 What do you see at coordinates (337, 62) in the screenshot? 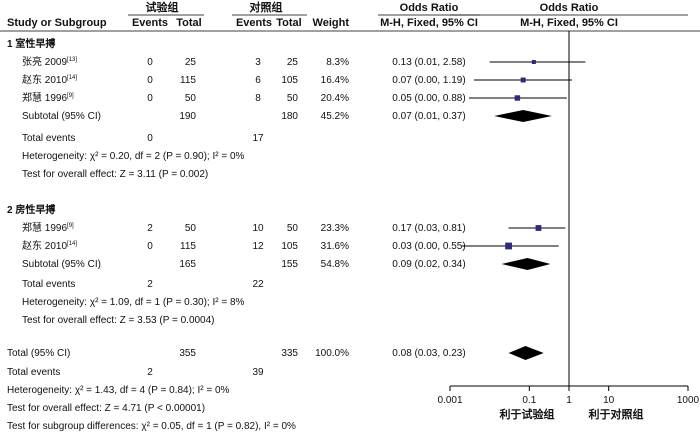
I see `weight-value: 8.3%` at bounding box center [337, 62].